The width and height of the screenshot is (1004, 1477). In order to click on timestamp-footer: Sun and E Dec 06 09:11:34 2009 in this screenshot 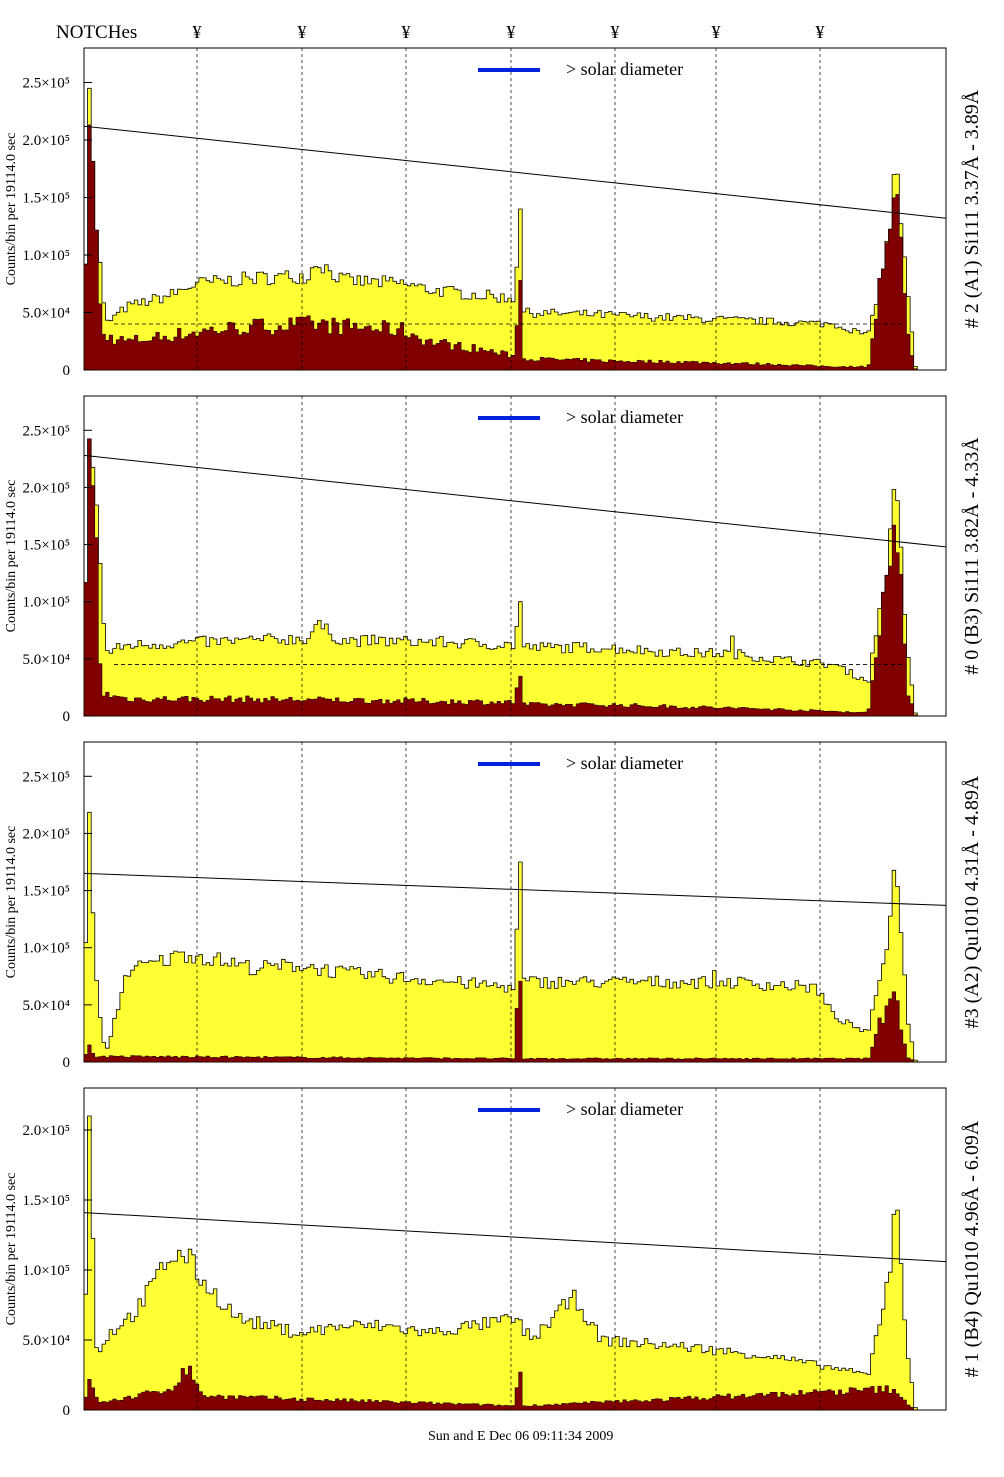, I will do `click(520, 1436)`.